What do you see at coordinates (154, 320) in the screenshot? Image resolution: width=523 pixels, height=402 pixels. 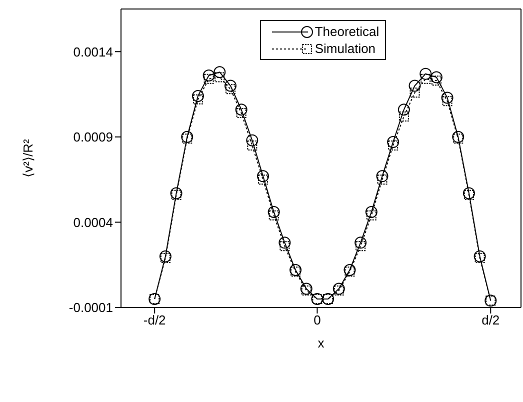 I see `x-tick-label: -d/2` at bounding box center [154, 320].